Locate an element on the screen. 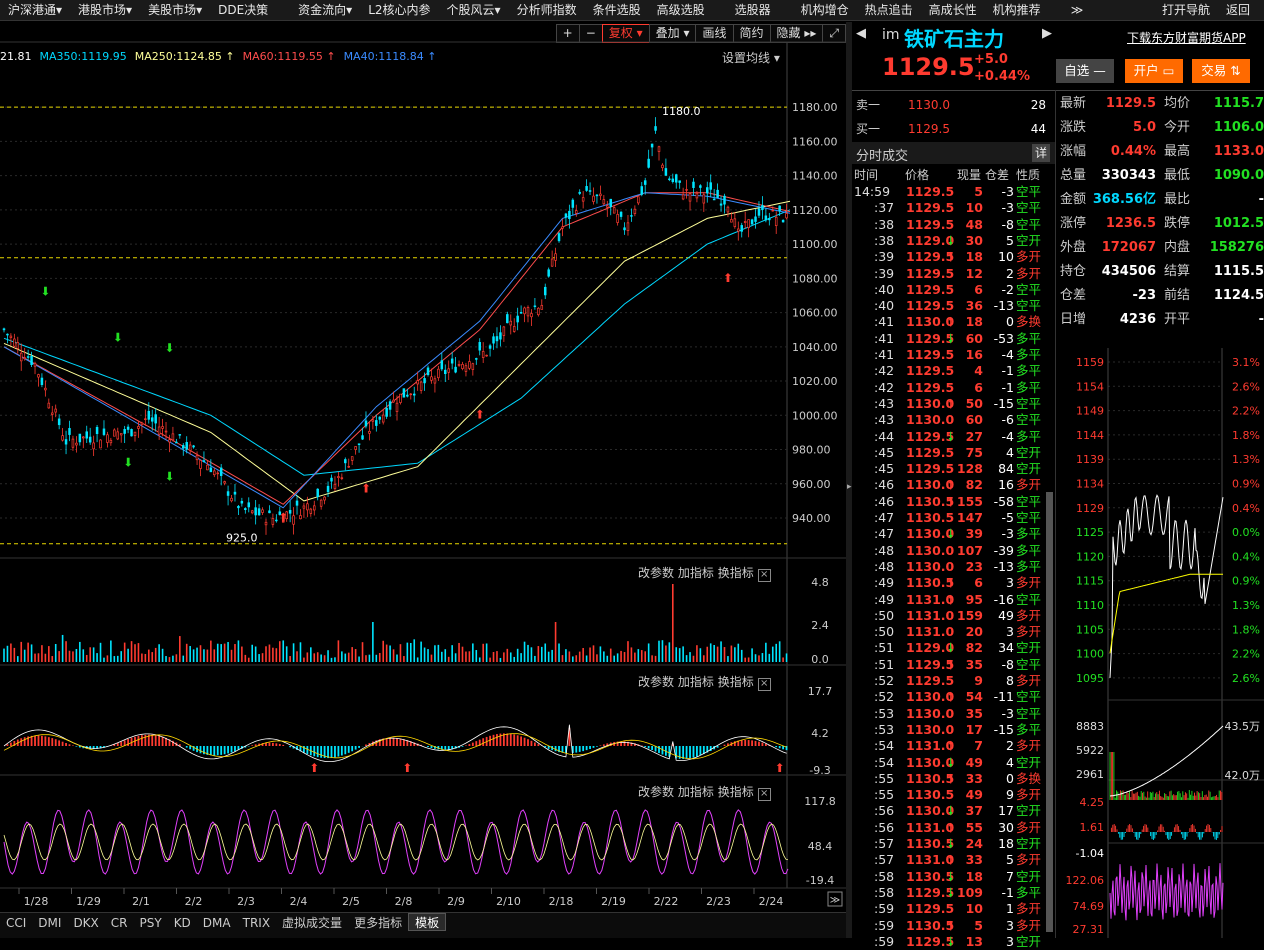  menu-item-13: 高成长性 is located at coordinates (953, 10).